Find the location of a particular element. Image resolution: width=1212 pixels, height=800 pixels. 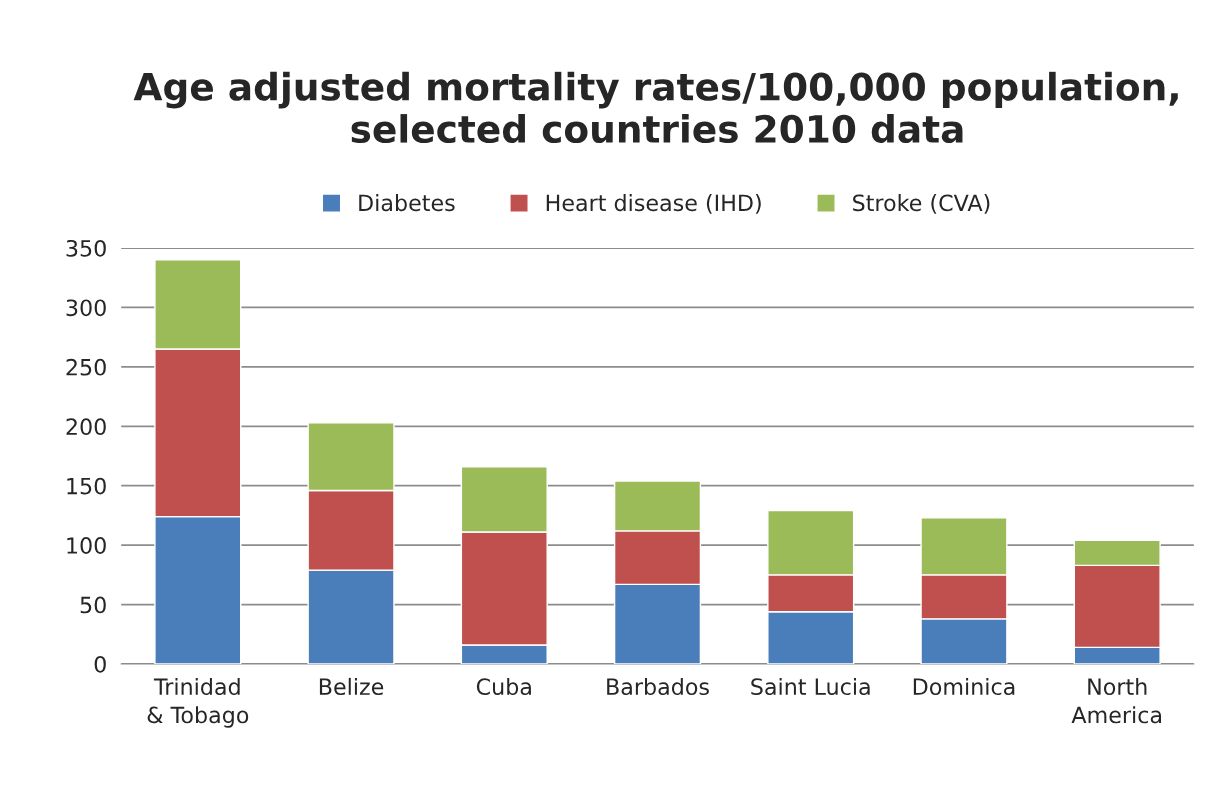

legend-label: Diabetes is located at coordinates (407, 203).